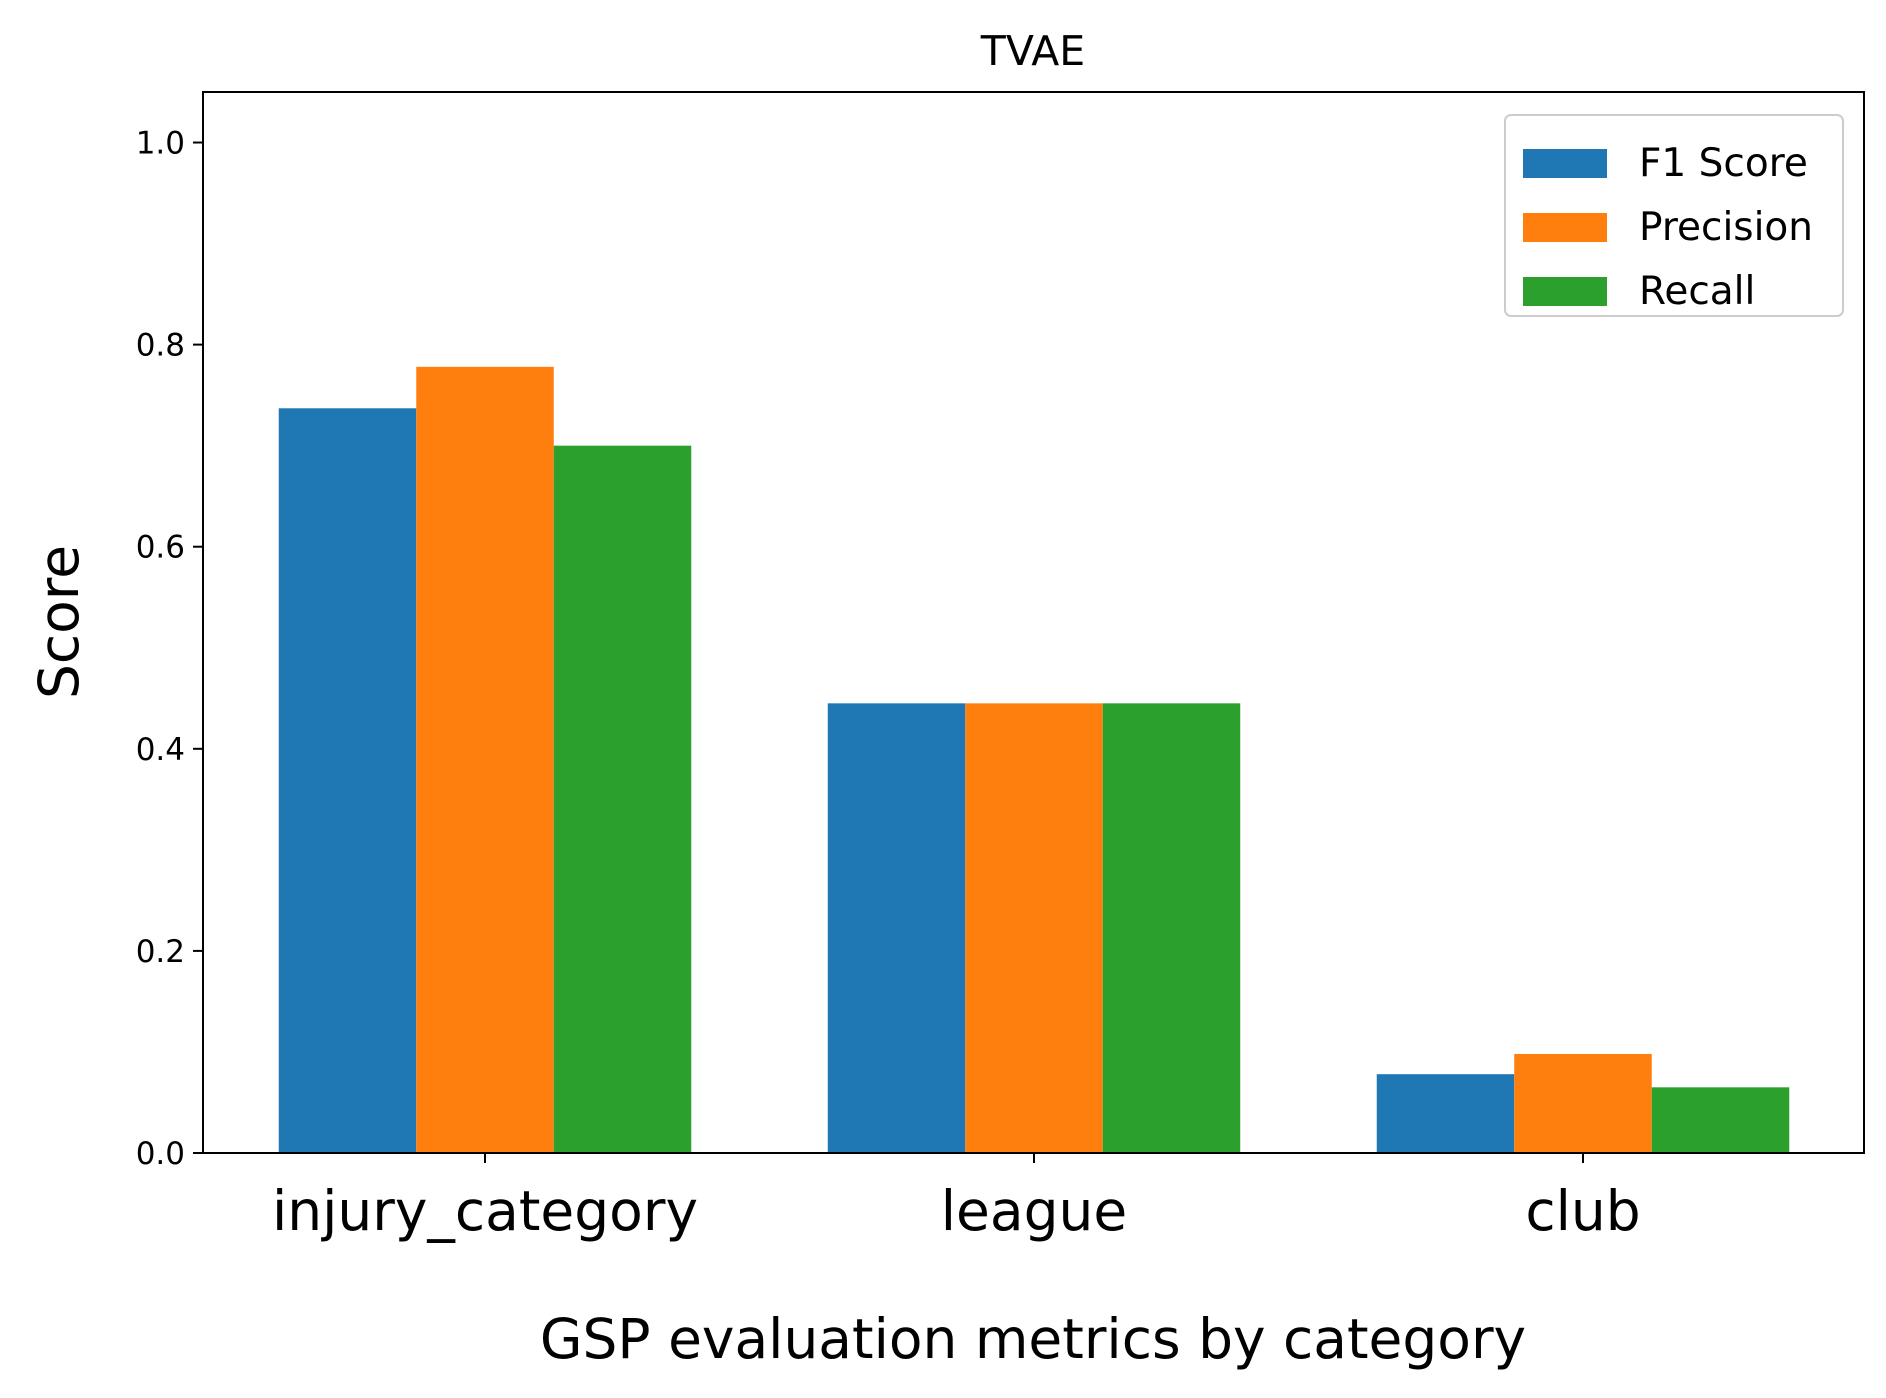 The height and width of the screenshot is (1398, 1886). I want to click on y-tick-label: 0.2, so click(160, 952).